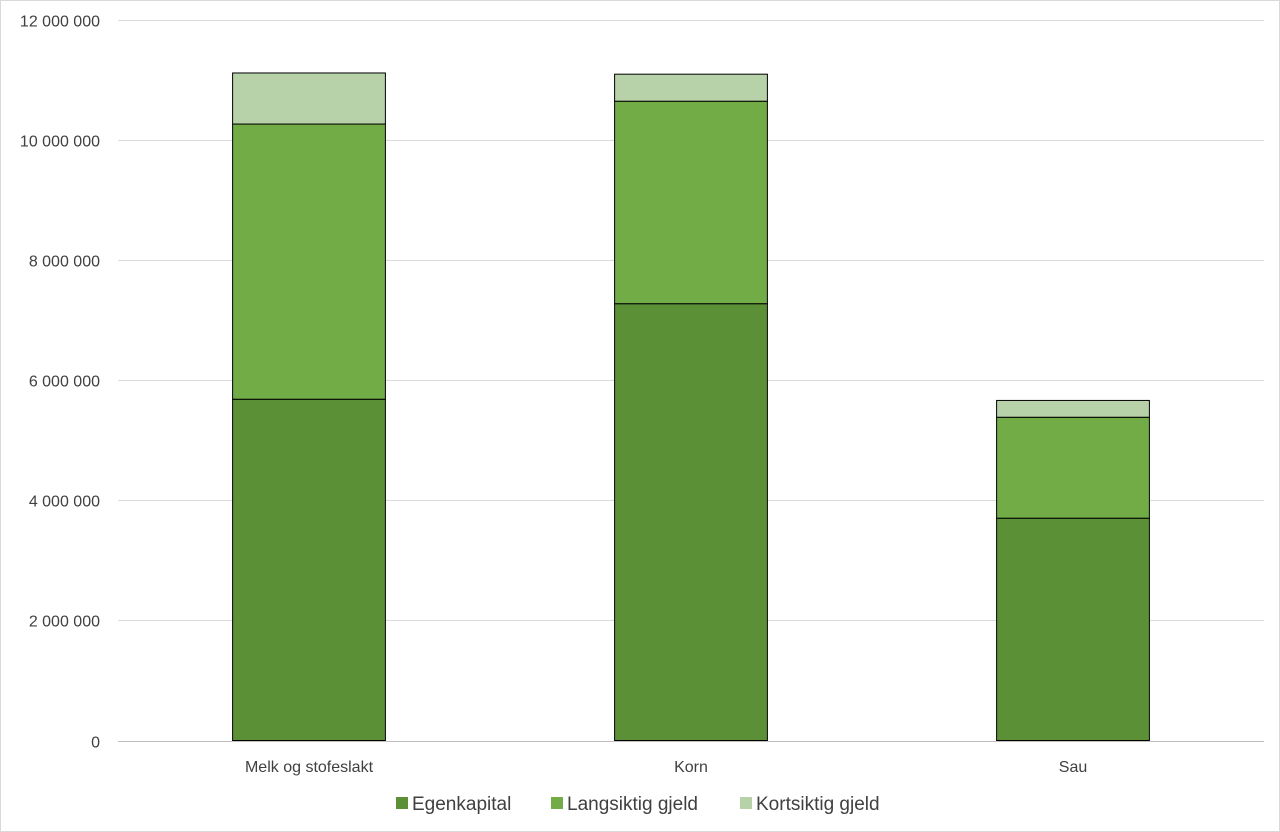  What do you see at coordinates (461, 804) in the screenshot?
I see `legend-label: Egenkapital` at bounding box center [461, 804].